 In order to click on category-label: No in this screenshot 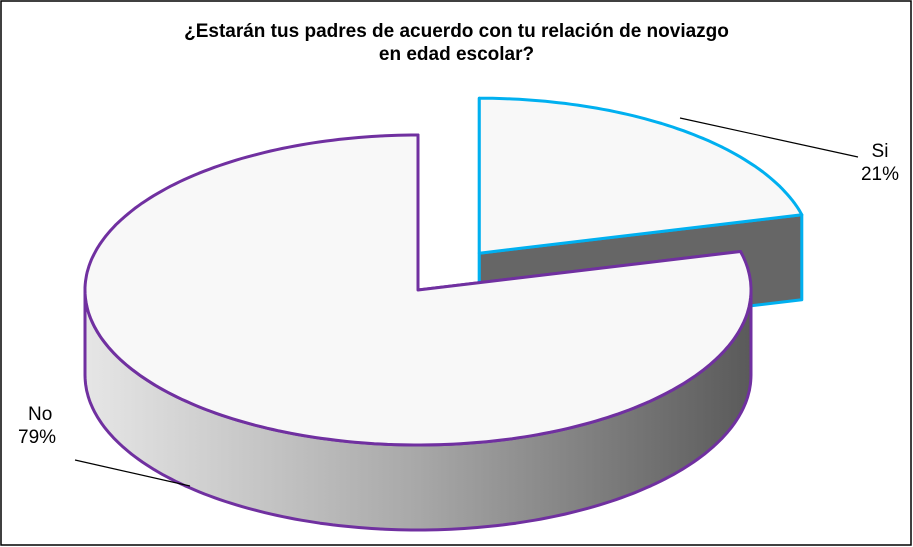, I will do `click(40, 414)`.